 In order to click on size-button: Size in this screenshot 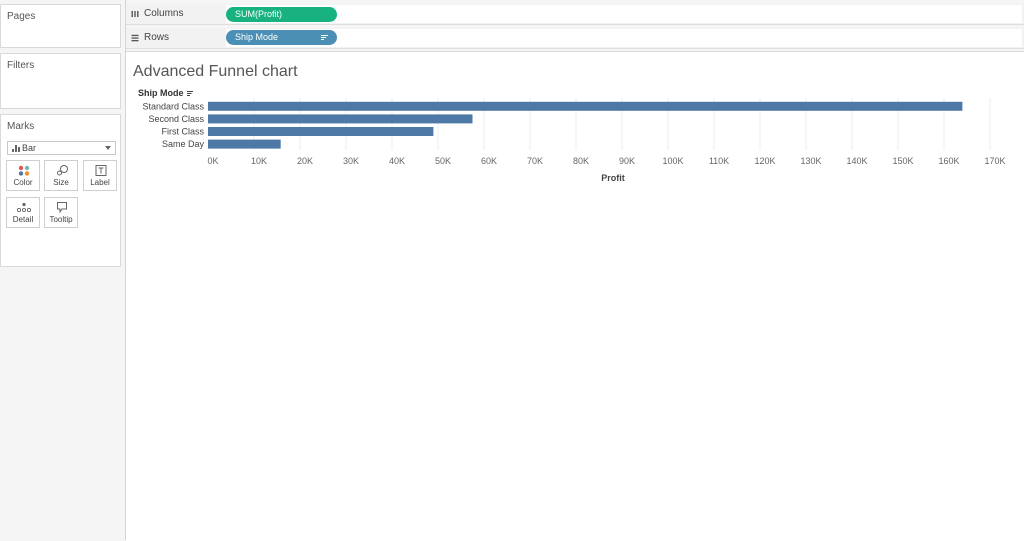, I will do `click(61, 175)`.